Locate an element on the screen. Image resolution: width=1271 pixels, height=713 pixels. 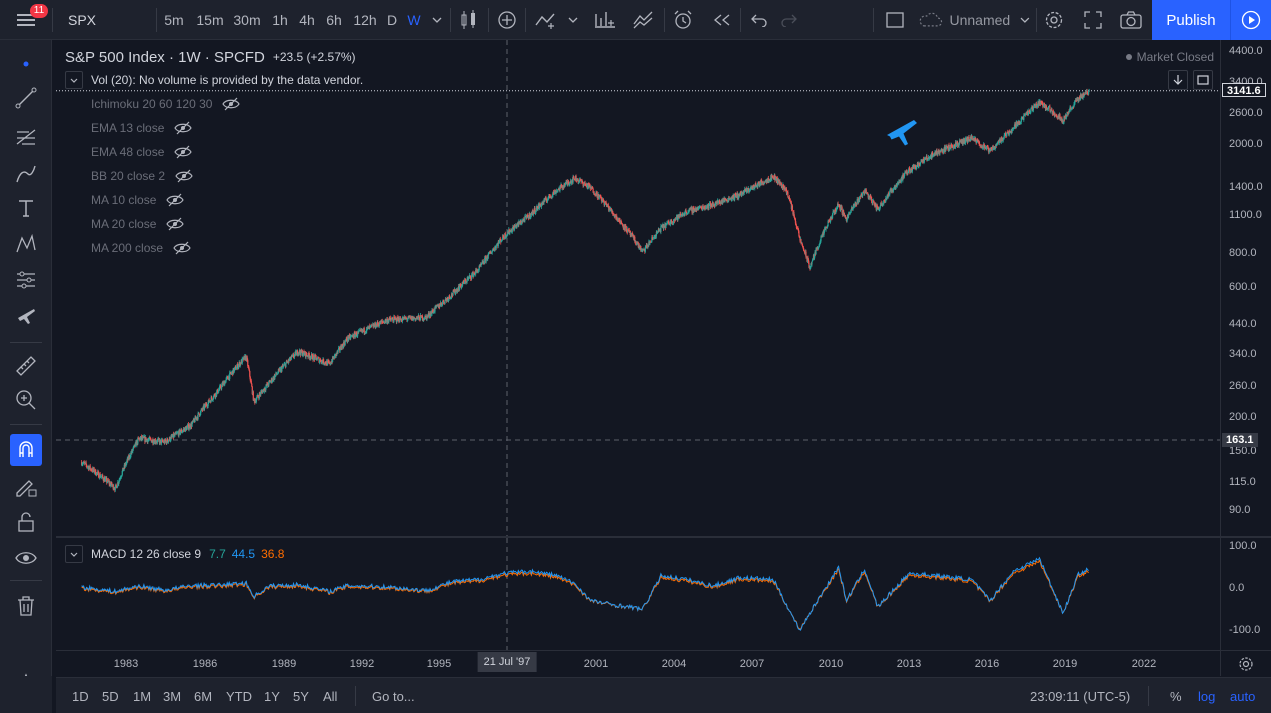
main-menu-button: 11 is located at coordinates (26, 20).